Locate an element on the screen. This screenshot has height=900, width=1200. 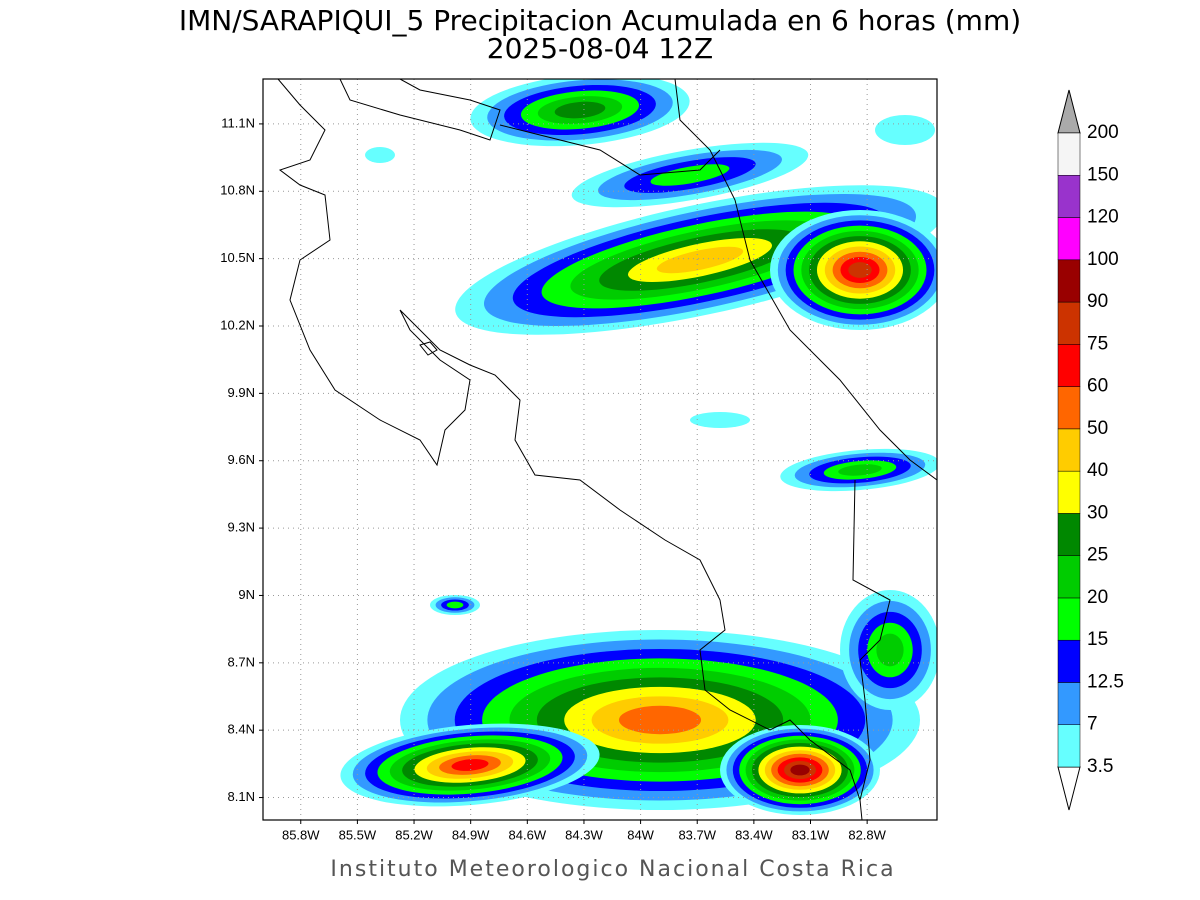
colorbar-label: 120 is located at coordinates (1103, 217).